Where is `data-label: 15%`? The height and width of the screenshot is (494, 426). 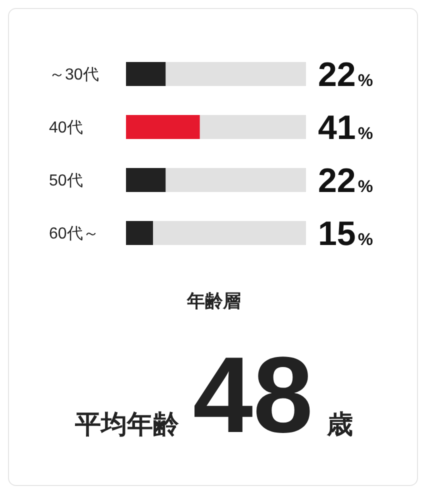
data-label: 15% is located at coordinates (345, 234).